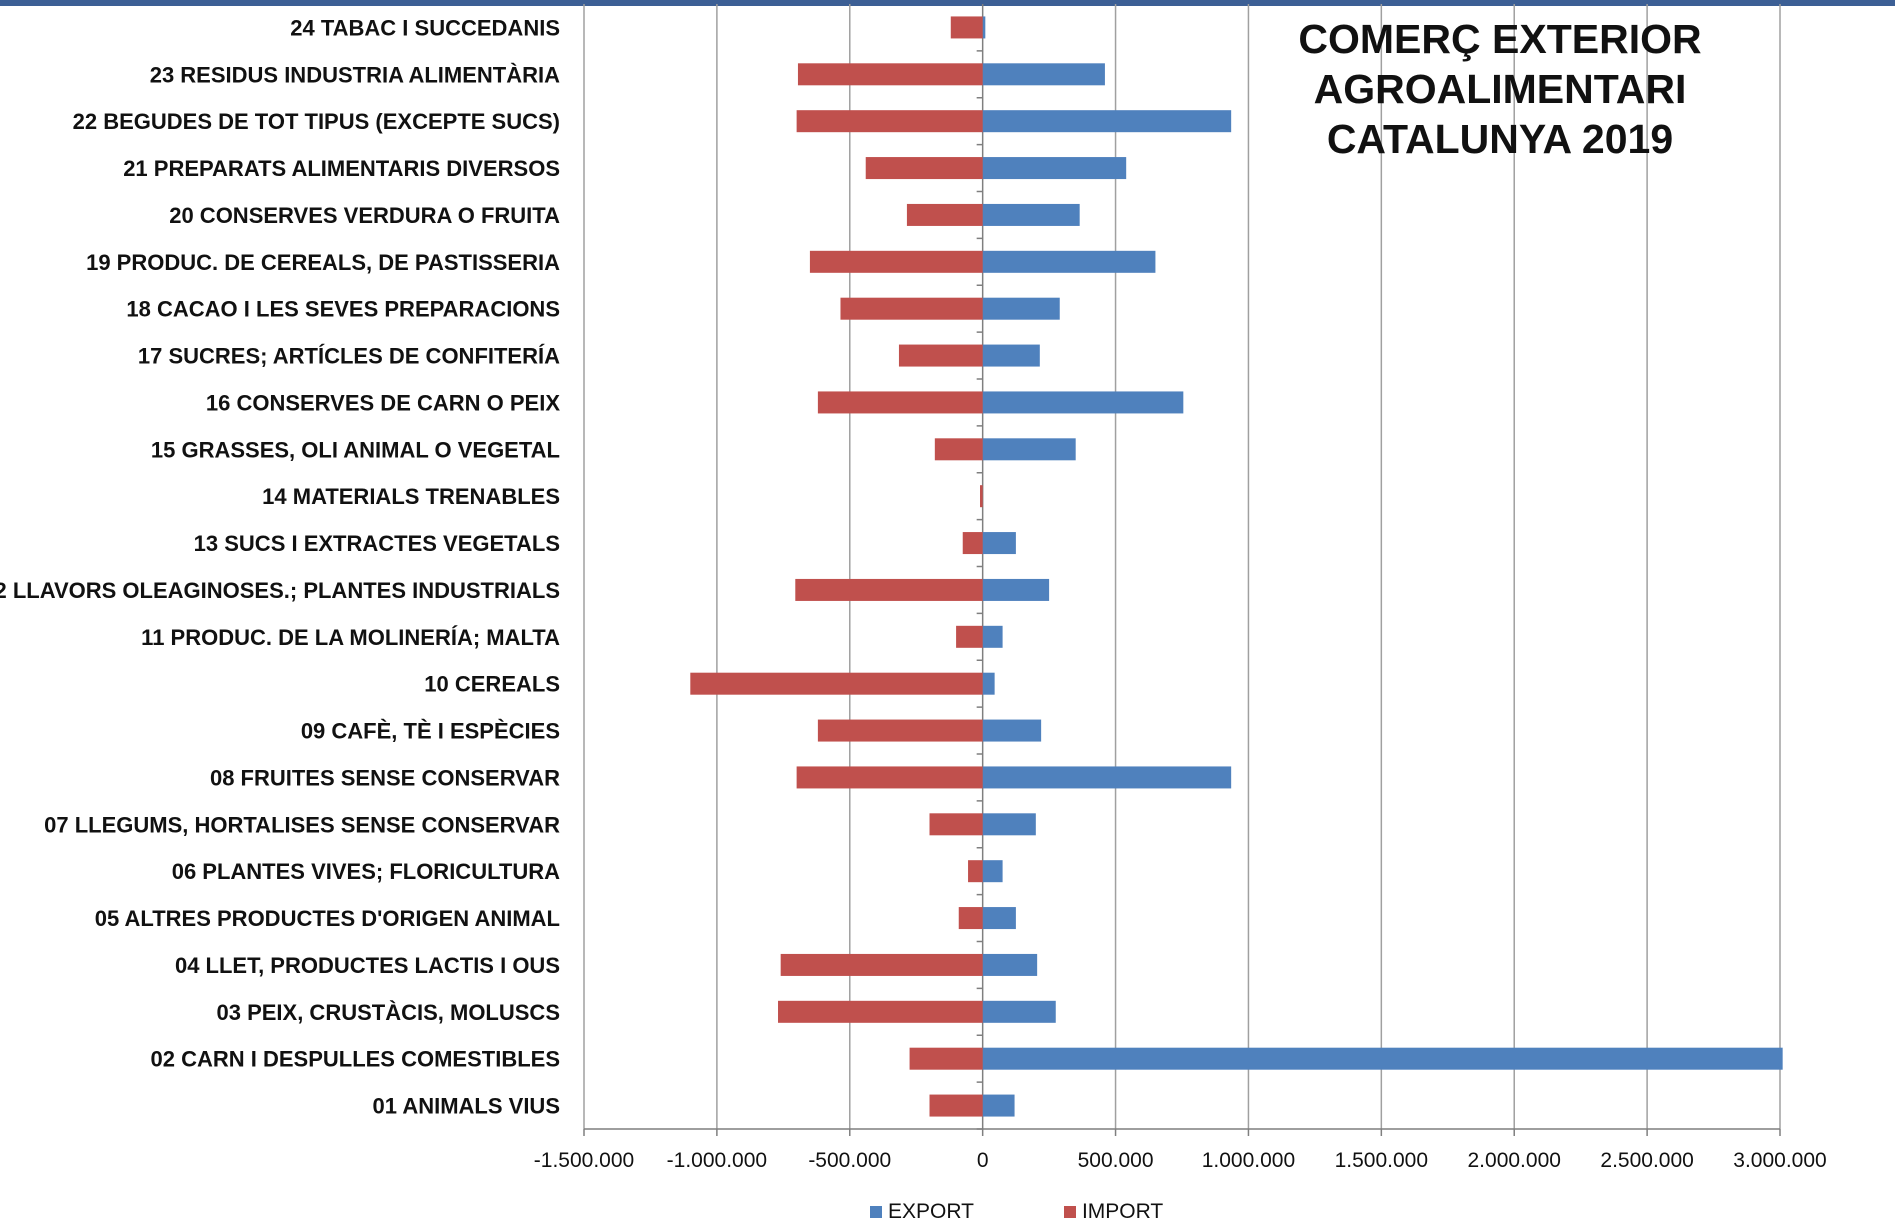 The image size is (1895, 1224). What do you see at coordinates (1248, 1160) in the screenshot?
I see `x-tick-label: 1.000.000` at bounding box center [1248, 1160].